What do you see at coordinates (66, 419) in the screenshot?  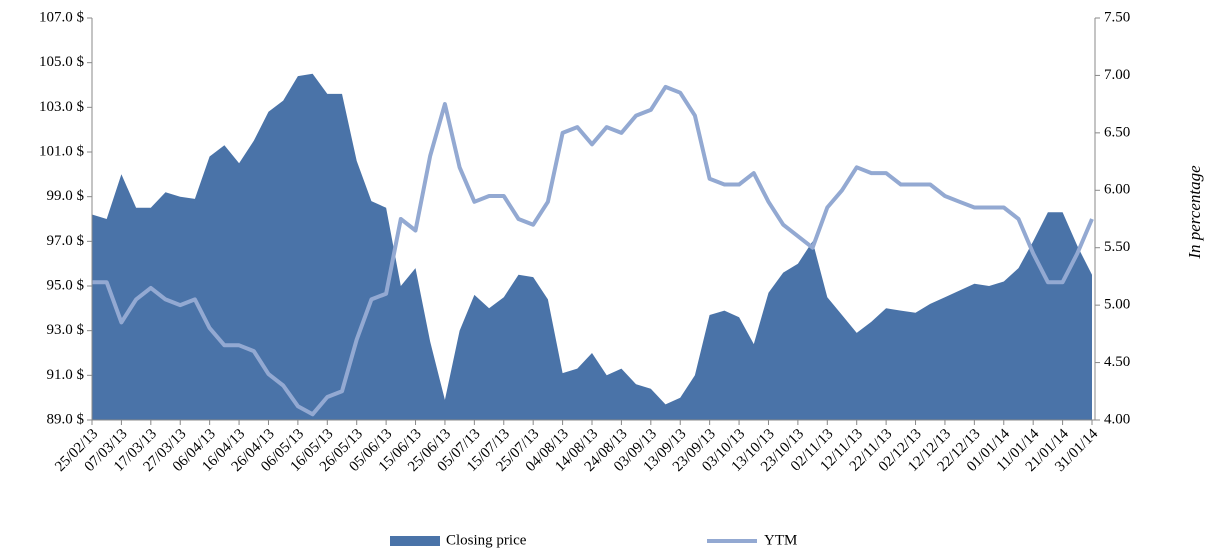 I see `y-tick-label: 89.0 $` at bounding box center [66, 419].